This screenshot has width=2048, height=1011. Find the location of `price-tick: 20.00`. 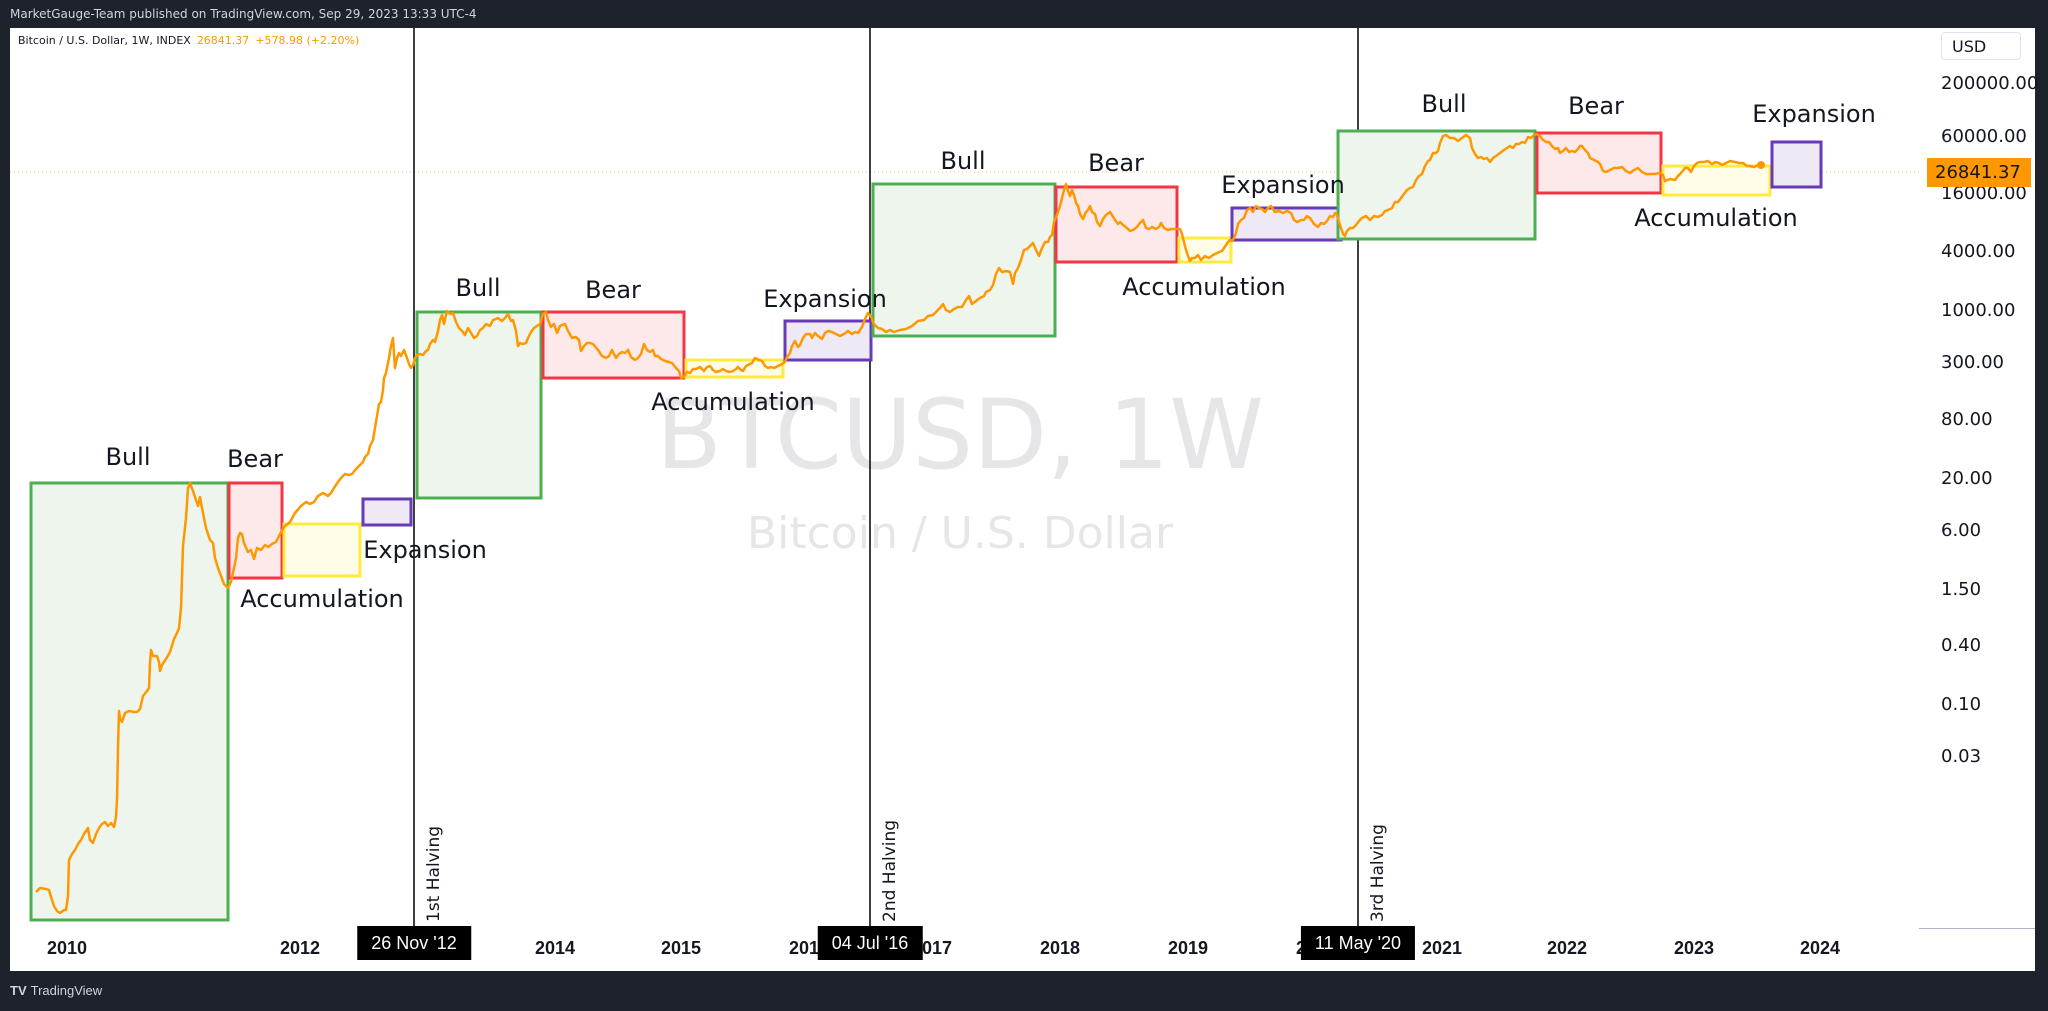

price-tick: 20.00 is located at coordinates (1967, 478).